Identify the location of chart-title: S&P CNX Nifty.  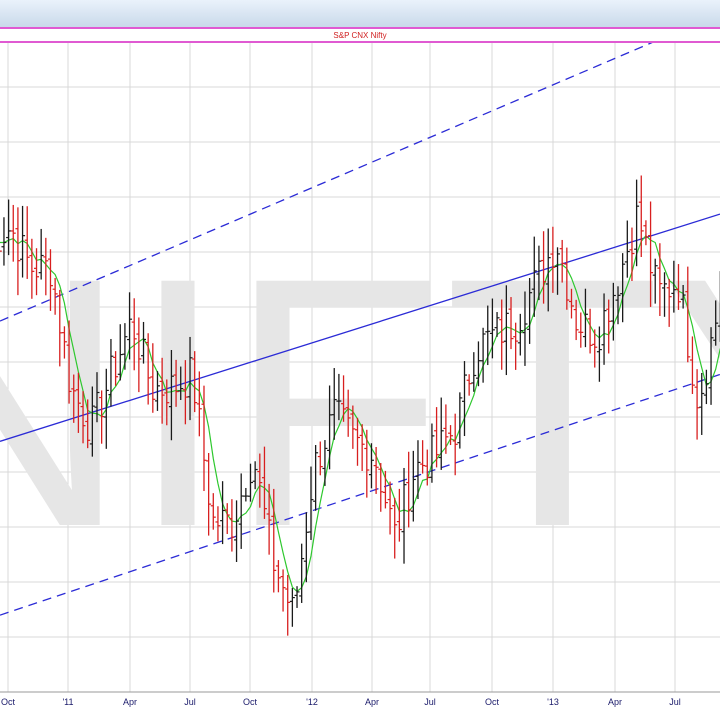
(360, 35).